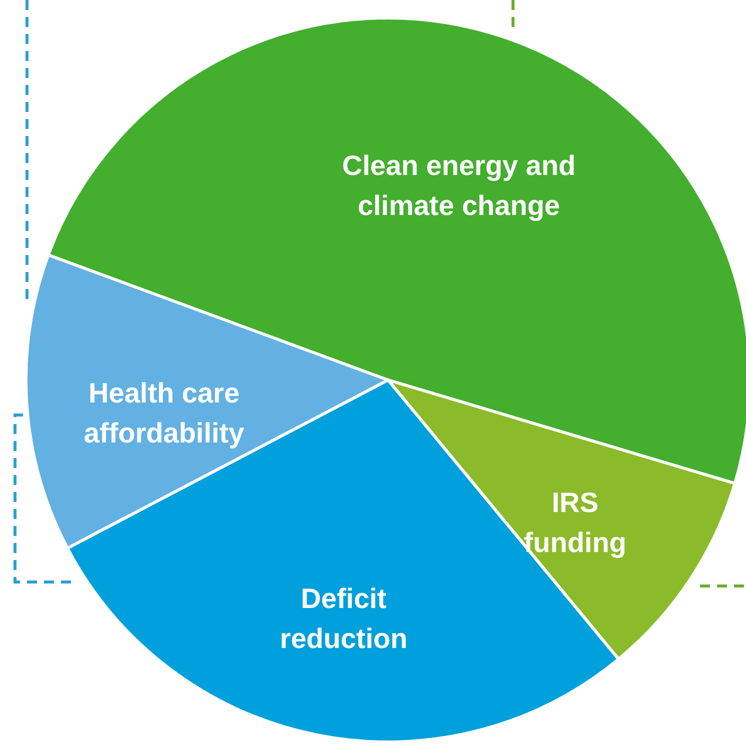 This screenshot has height=749, width=746. What do you see at coordinates (459, 186) in the screenshot?
I see `slice-label: Clean energy and climate change` at bounding box center [459, 186].